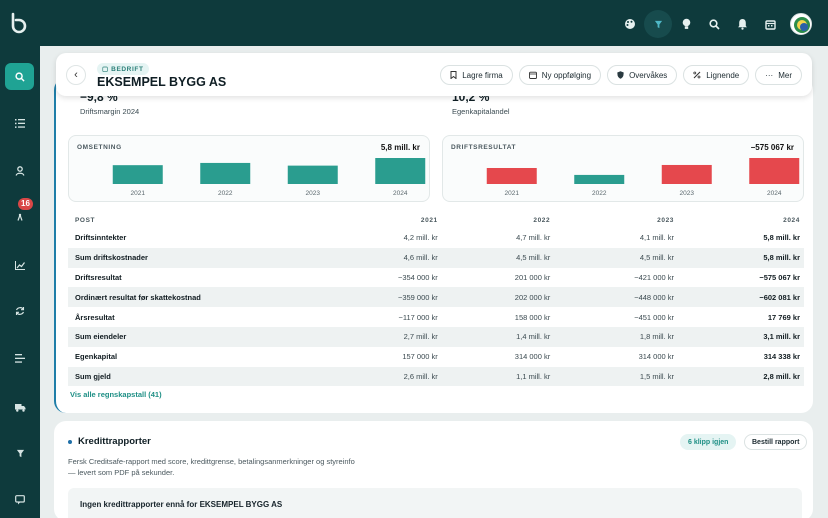 This screenshot has width=828, height=518. I want to click on user-avatar, so click(801, 24).